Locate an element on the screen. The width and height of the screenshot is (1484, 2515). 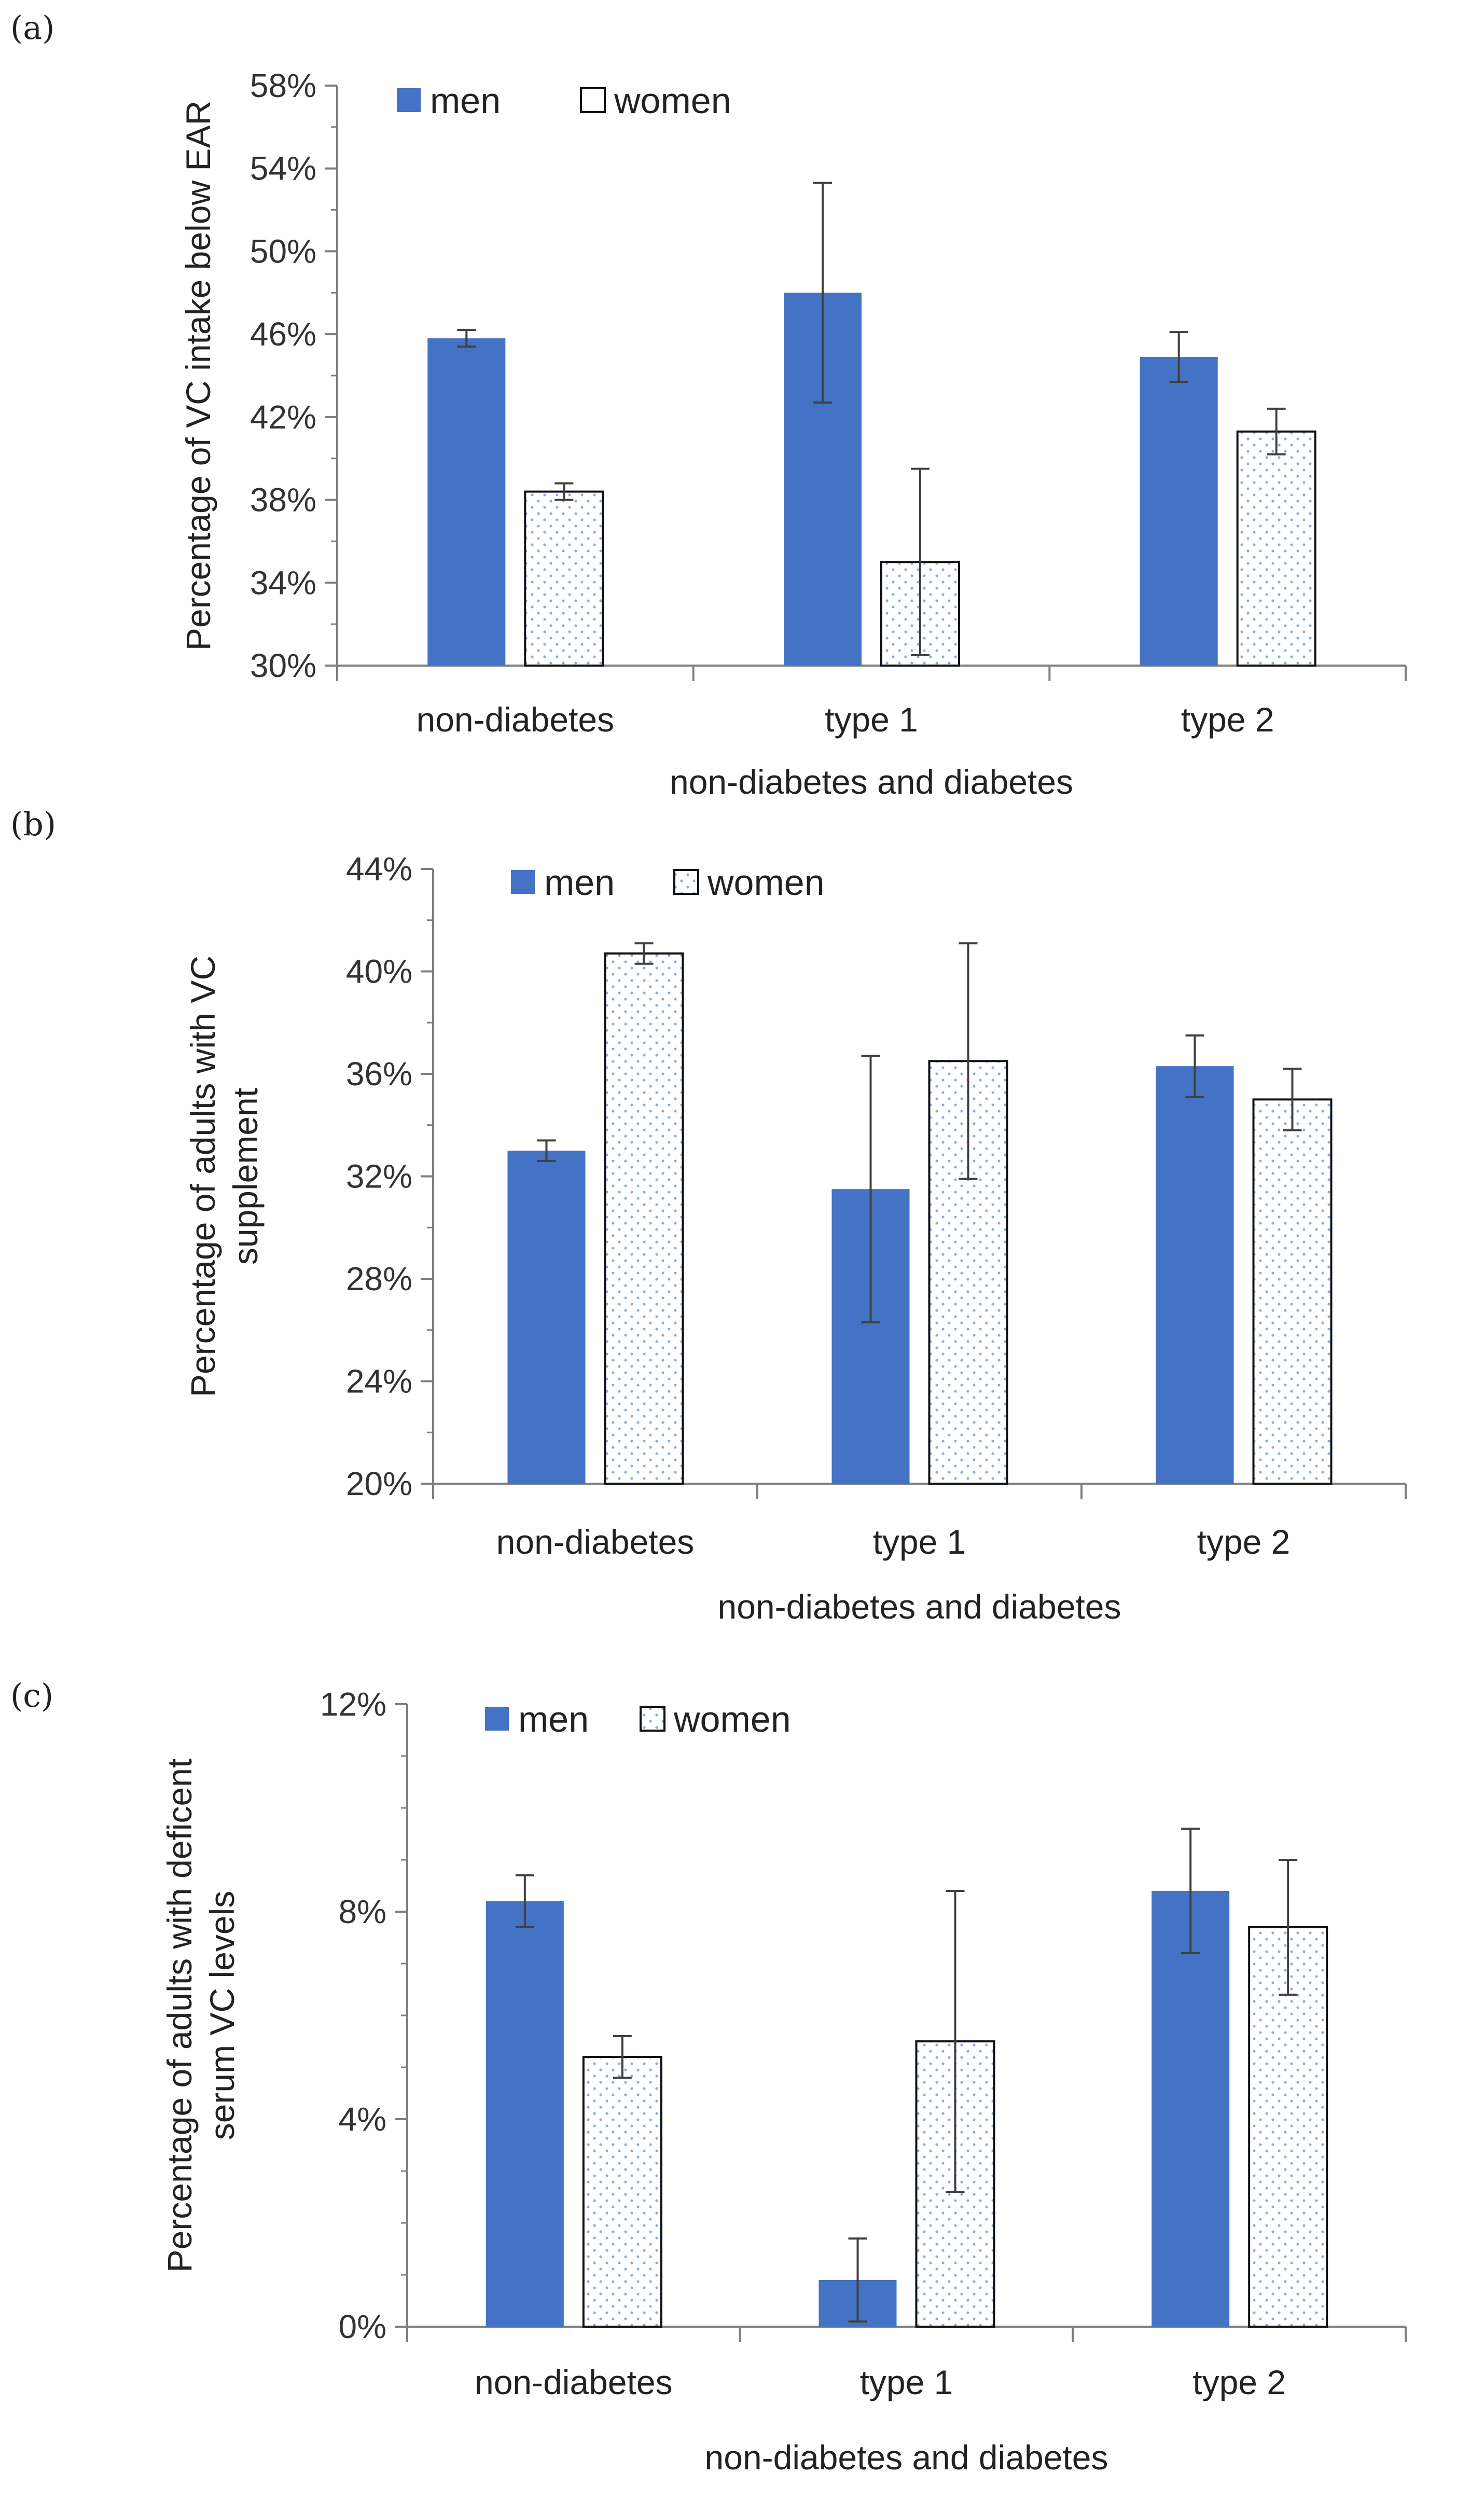
y-tick-label: 20% is located at coordinates (379, 1483).